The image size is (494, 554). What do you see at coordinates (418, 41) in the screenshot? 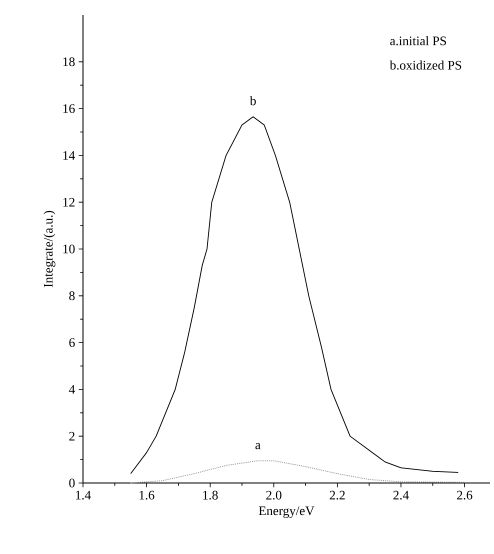
I see `annotation: a.initial PS` at bounding box center [418, 41].